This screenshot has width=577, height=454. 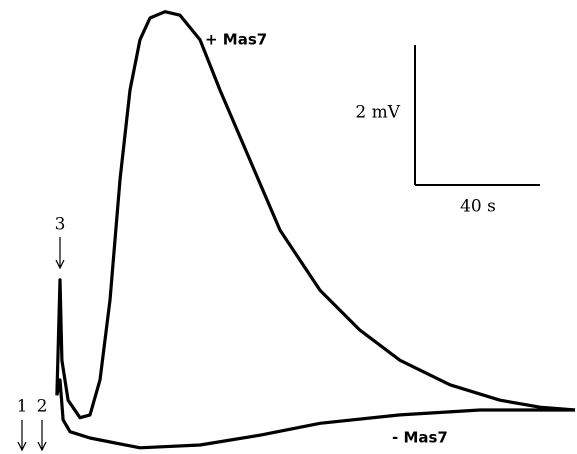 What do you see at coordinates (377, 113) in the screenshot?
I see `scale-label-y: 2 mV` at bounding box center [377, 113].